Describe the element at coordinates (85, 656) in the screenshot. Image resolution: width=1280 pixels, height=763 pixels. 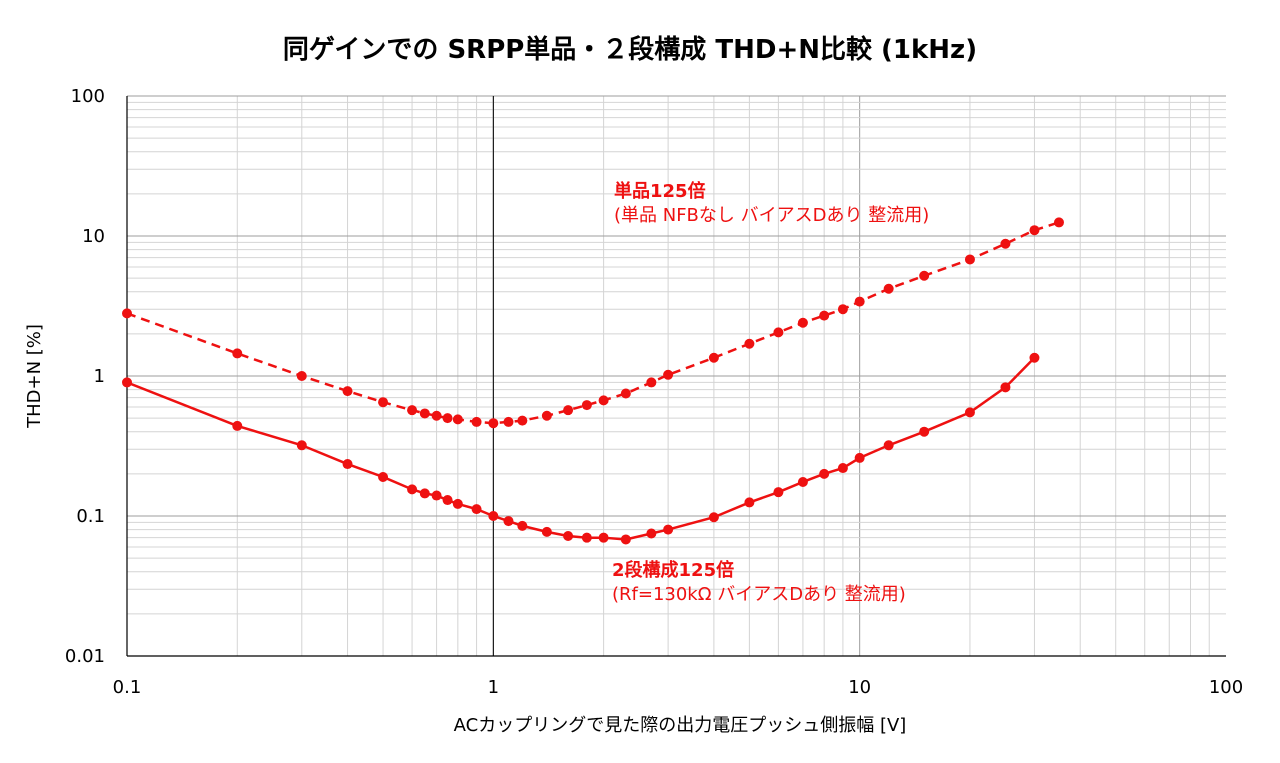
I see `y-tick-label: 0.01` at that location.